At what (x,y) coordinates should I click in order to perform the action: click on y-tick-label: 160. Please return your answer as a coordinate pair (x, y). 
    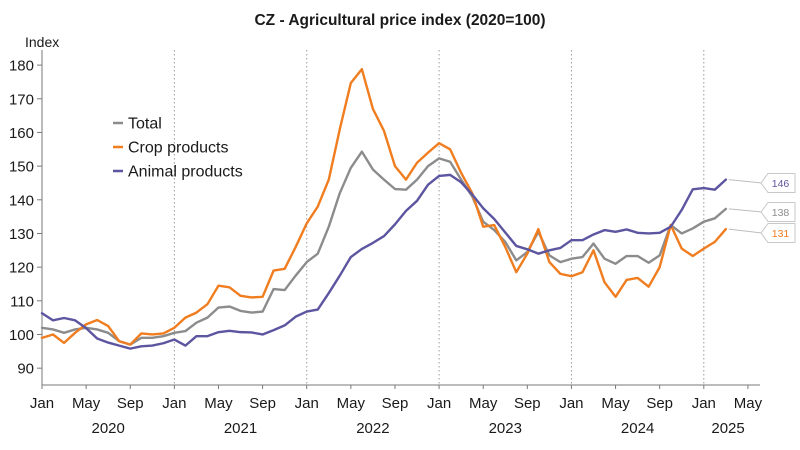
    Looking at the image, I should click on (21, 133).